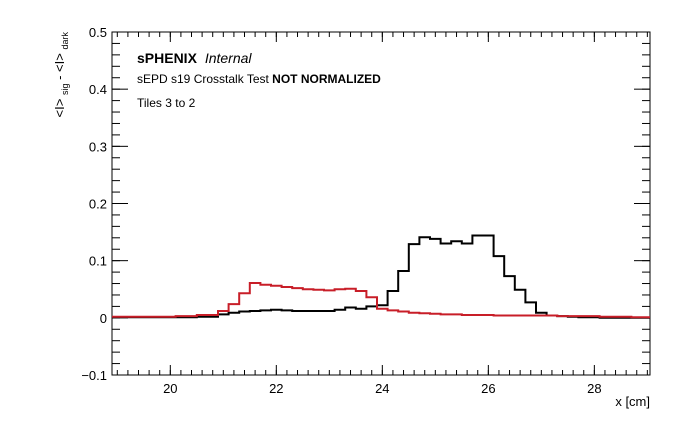  I want to click on y-title-minus: -, so click(59, 76).